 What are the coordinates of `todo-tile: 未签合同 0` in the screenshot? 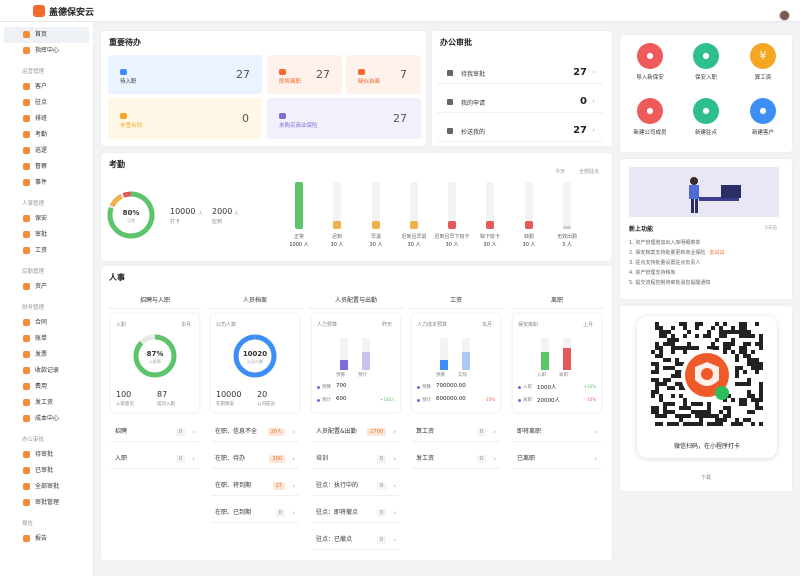 It's located at (185, 118).